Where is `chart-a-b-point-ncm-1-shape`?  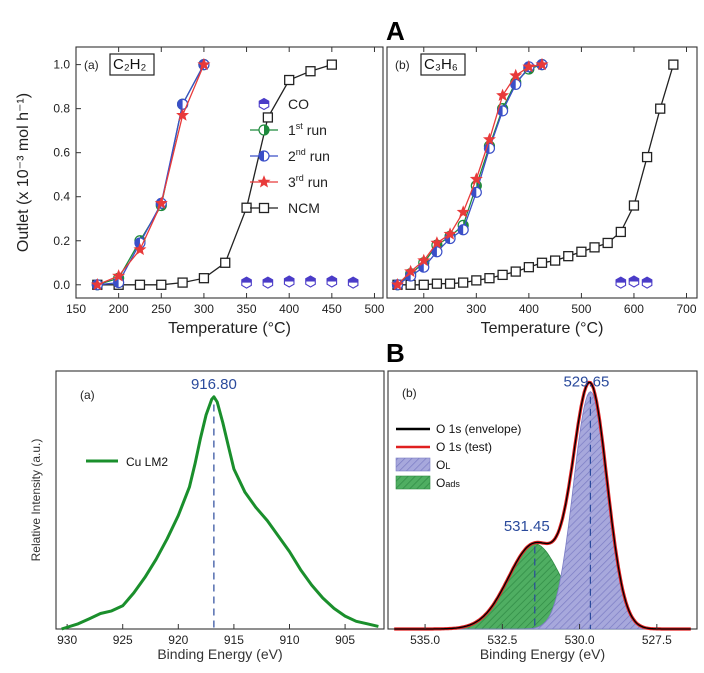 chart-a-b-point-ncm-1-shape is located at coordinates (410, 284).